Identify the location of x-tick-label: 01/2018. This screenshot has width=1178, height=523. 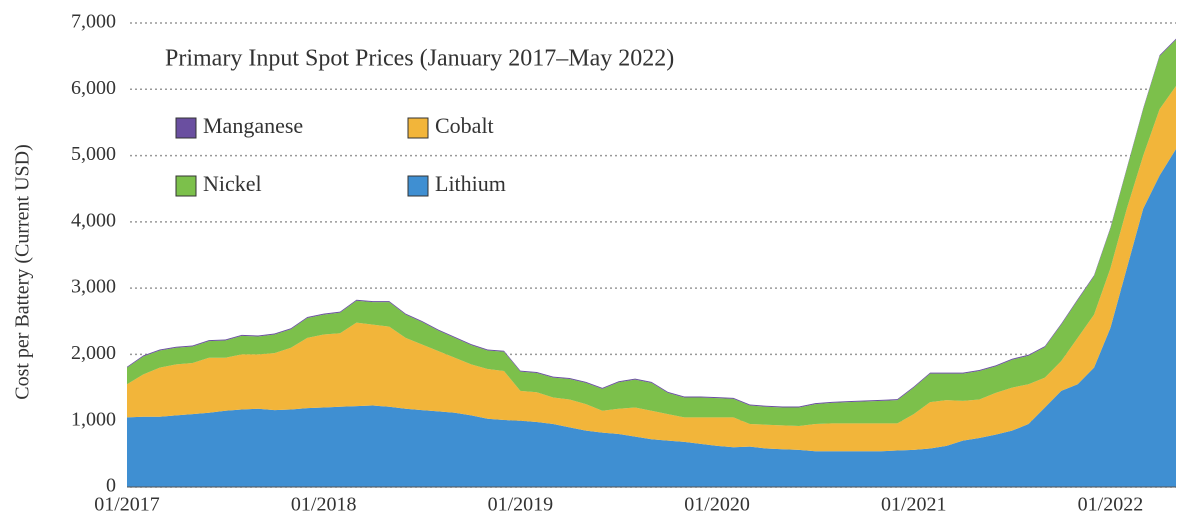
(324, 505).